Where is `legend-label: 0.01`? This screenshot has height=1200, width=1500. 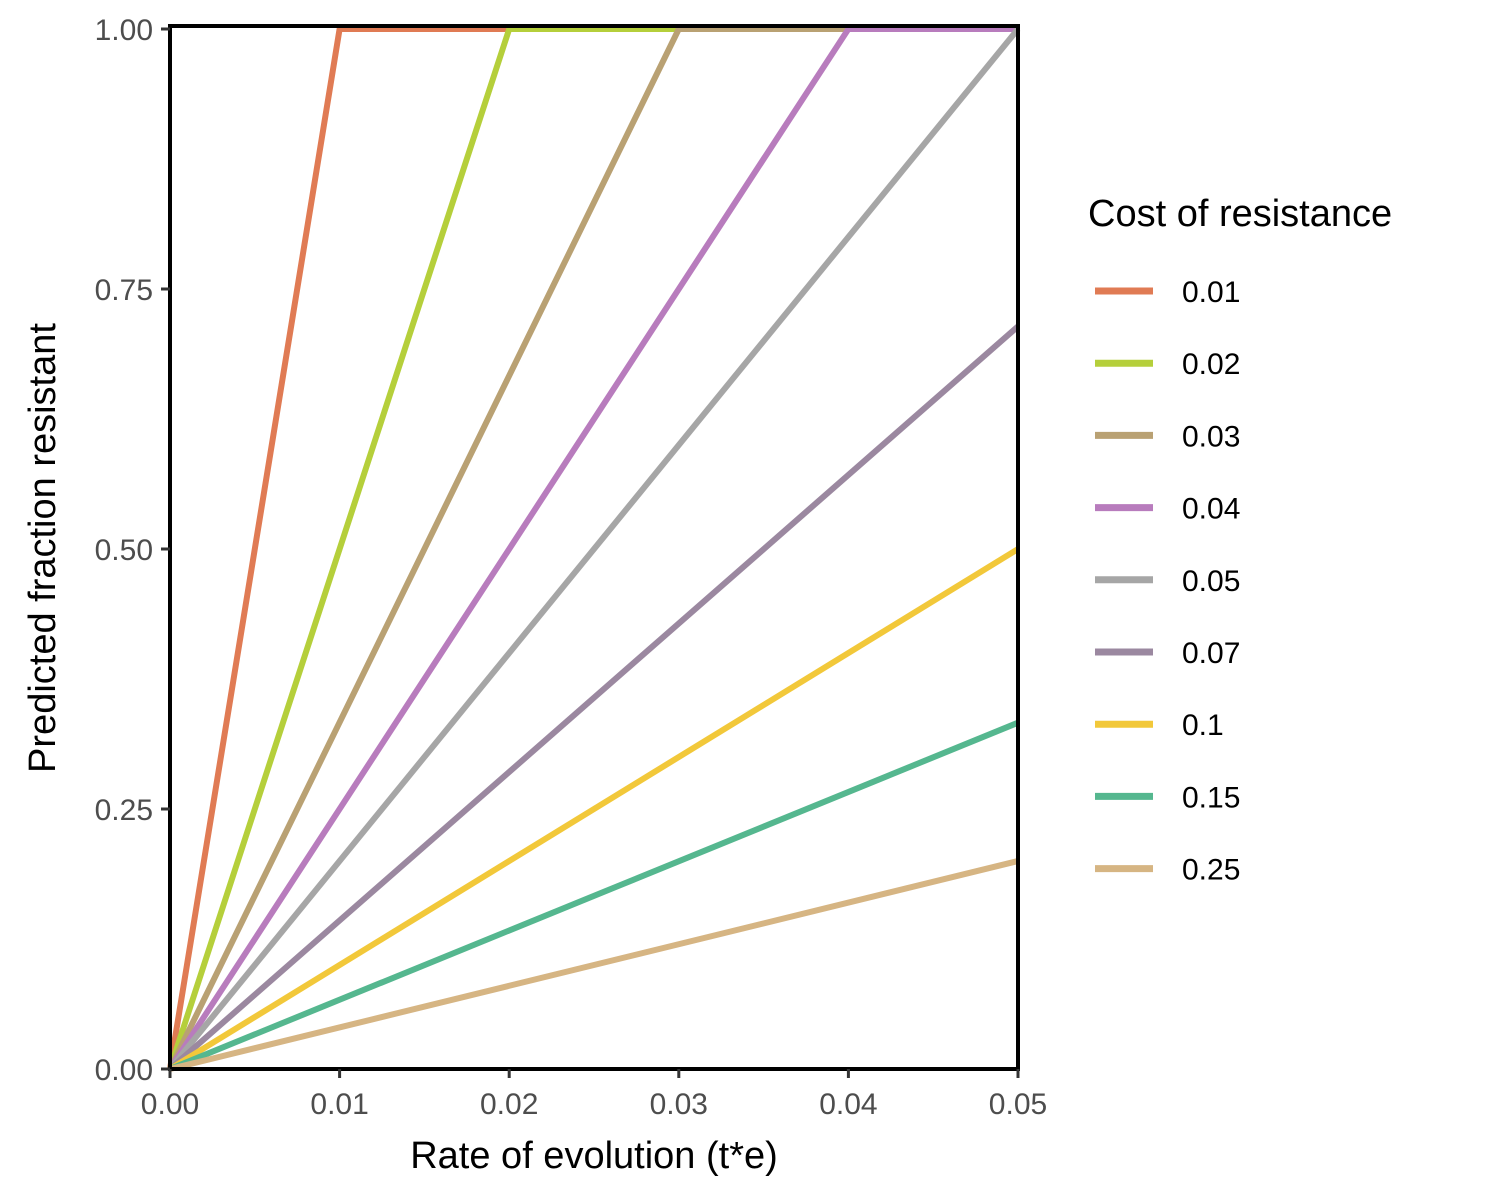 legend-label: 0.01 is located at coordinates (1211, 292).